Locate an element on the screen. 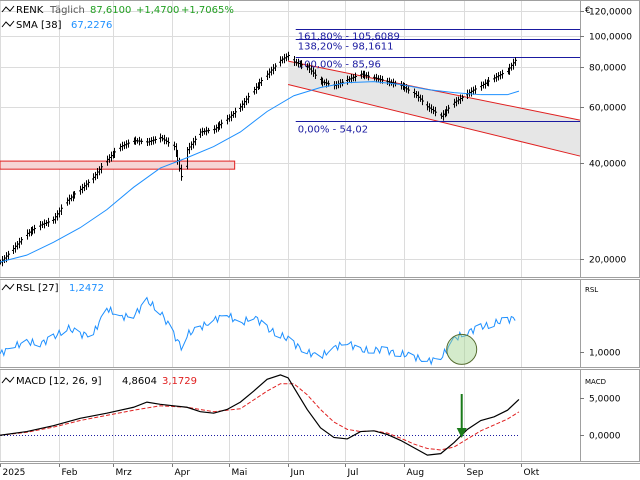  rsl-value: 1,2472 is located at coordinates (86, 288).